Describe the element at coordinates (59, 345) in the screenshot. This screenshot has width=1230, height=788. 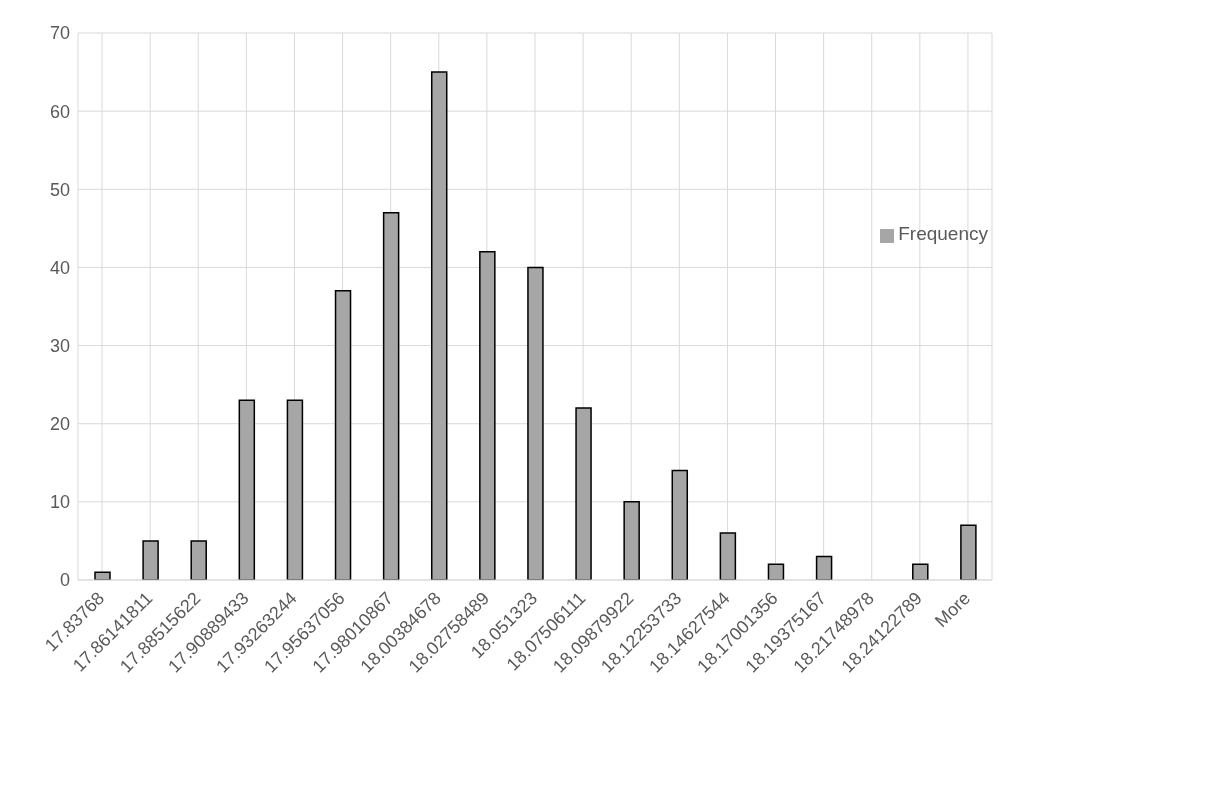
I see `y-tick-label: 30` at that location.